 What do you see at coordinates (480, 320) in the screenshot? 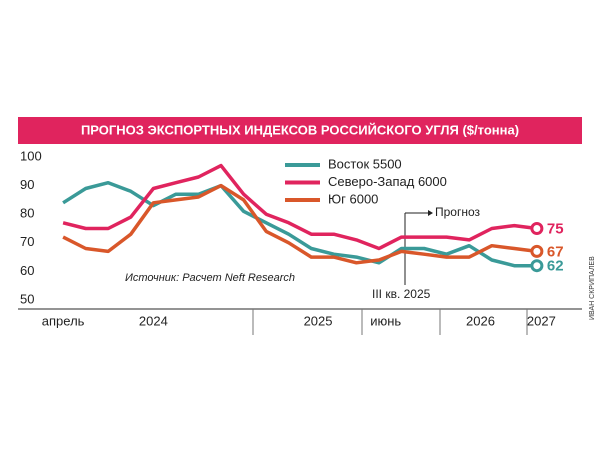
I see `x-tick-label: 2026` at bounding box center [480, 320].